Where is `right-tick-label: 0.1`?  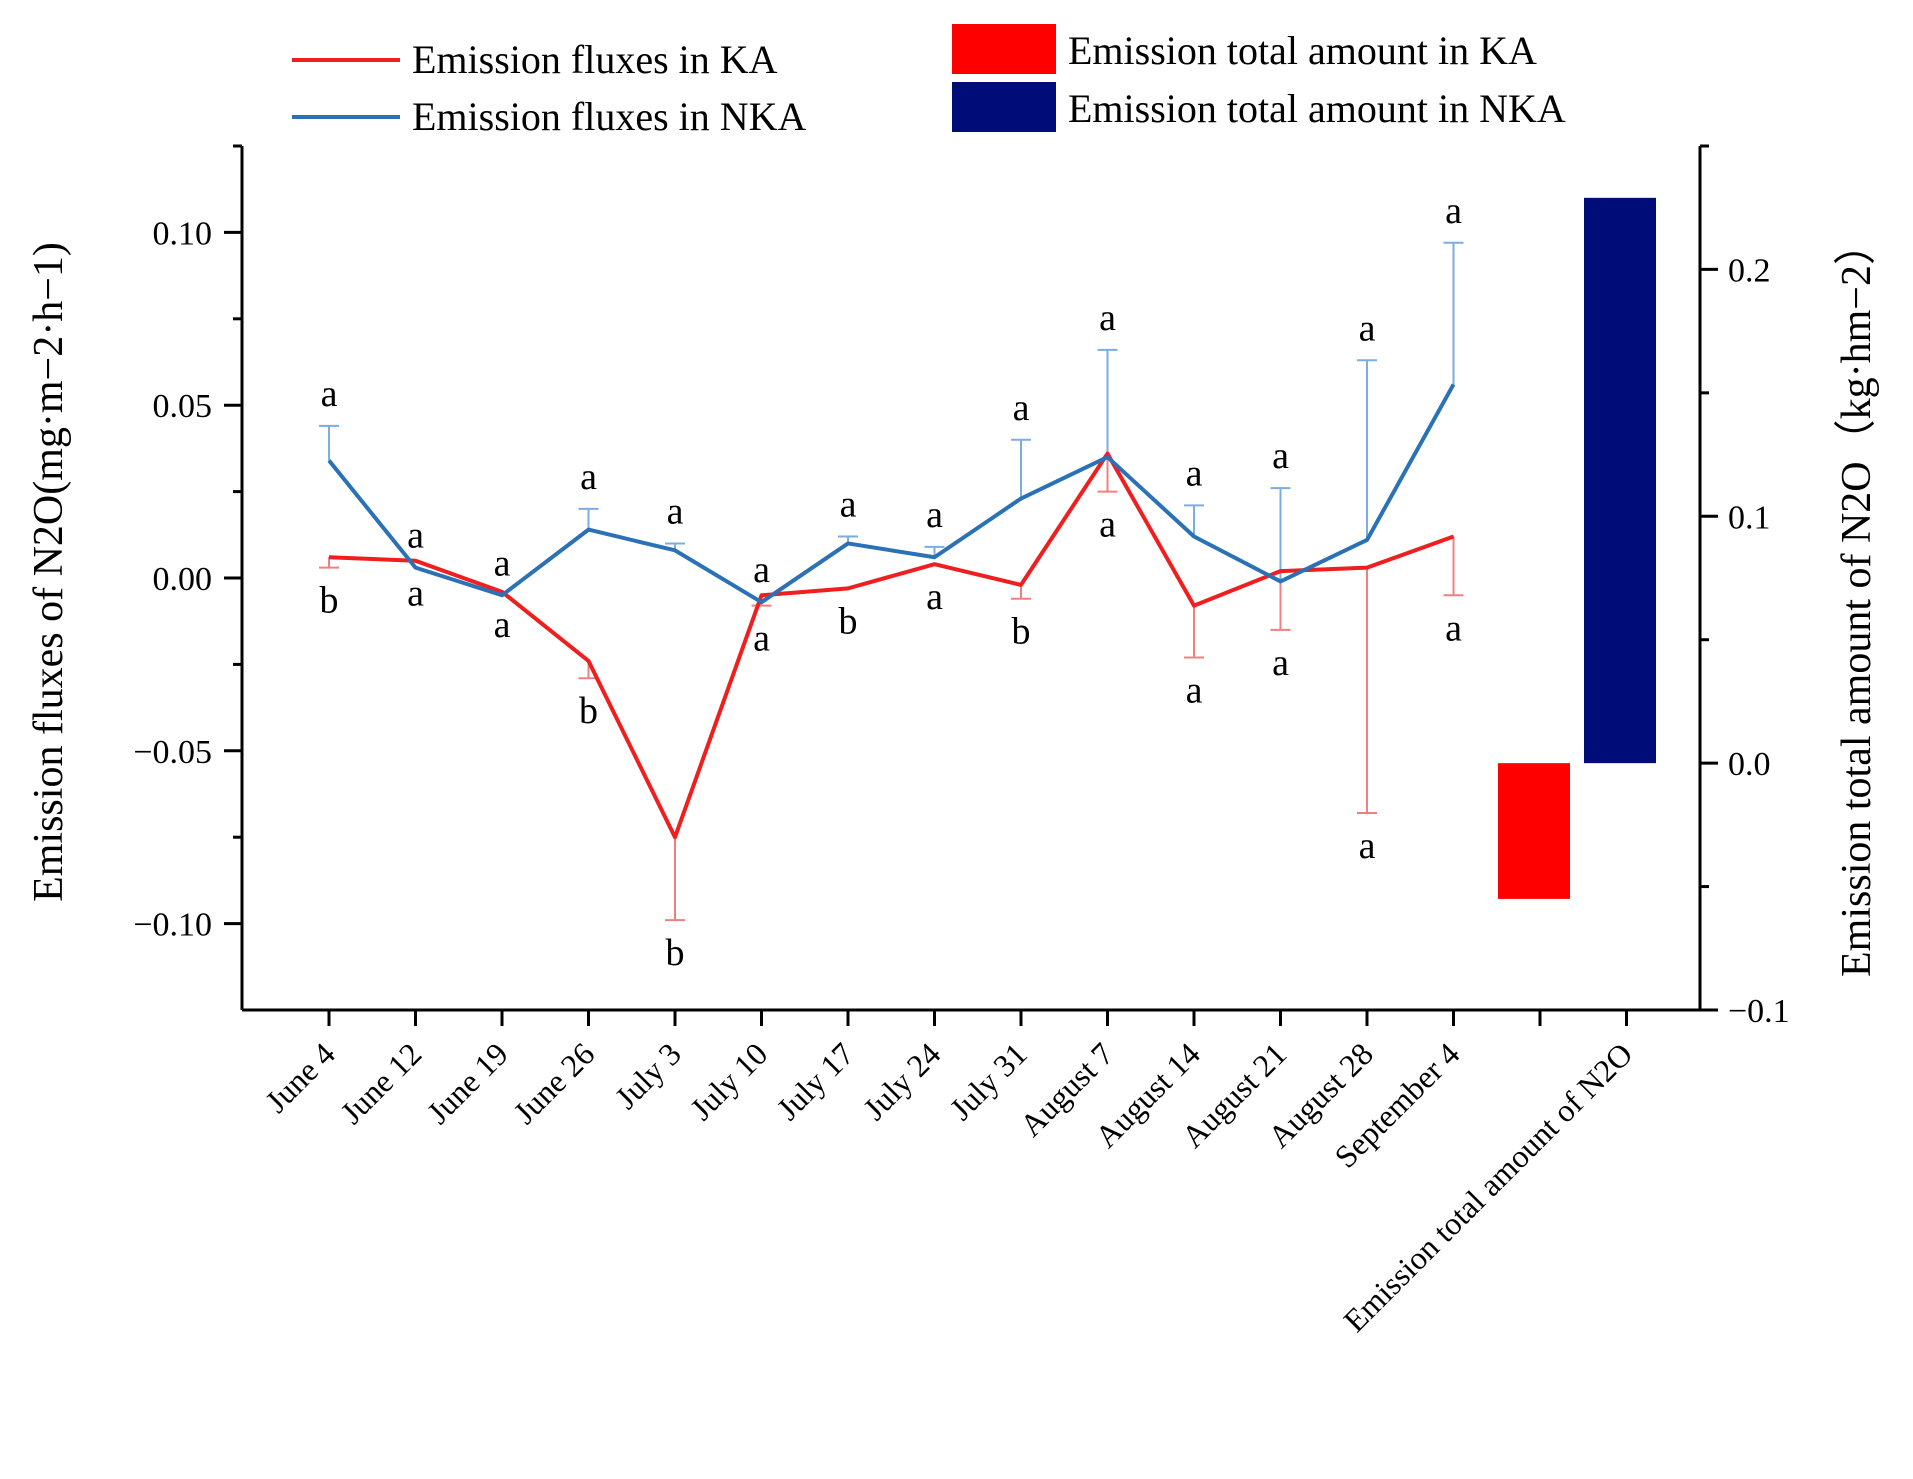
right-tick-label: 0.1 is located at coordinates (1749, 517).